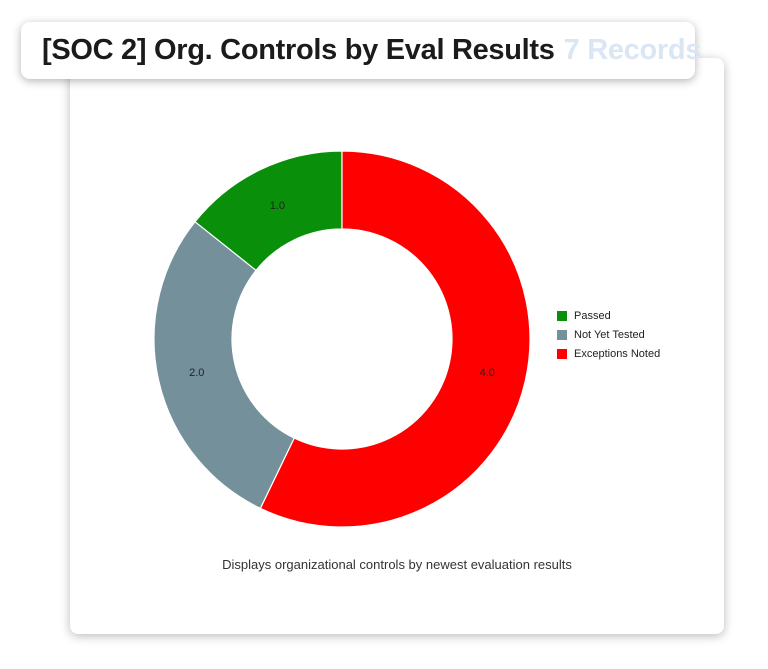  I want to click on legend-label: Not Yet Tested, so click(609, 334).